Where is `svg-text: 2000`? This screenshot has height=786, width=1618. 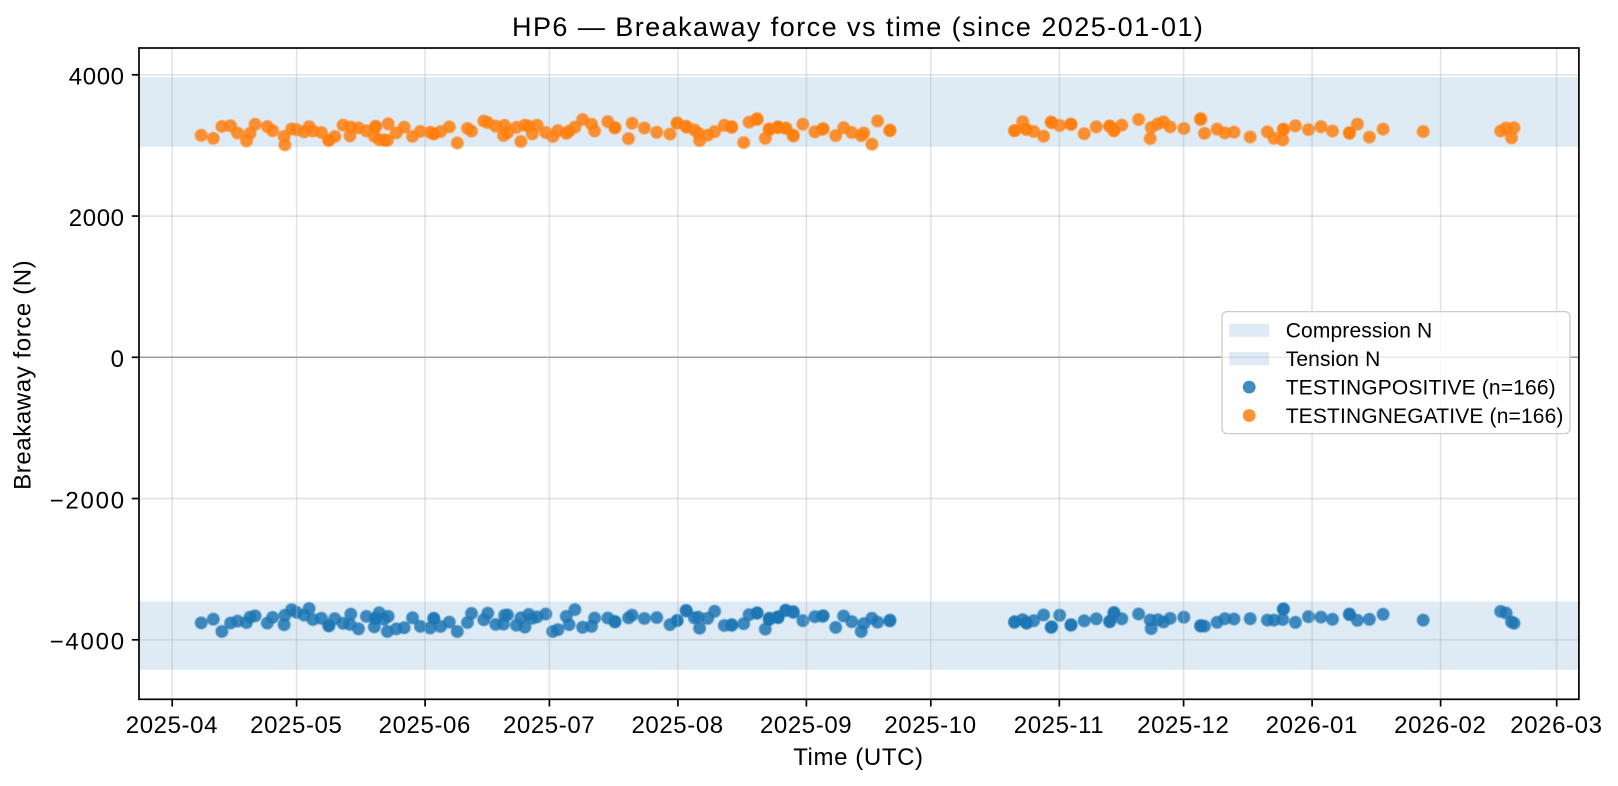 svg-text: 2000 is located at coordinates (97, 218).